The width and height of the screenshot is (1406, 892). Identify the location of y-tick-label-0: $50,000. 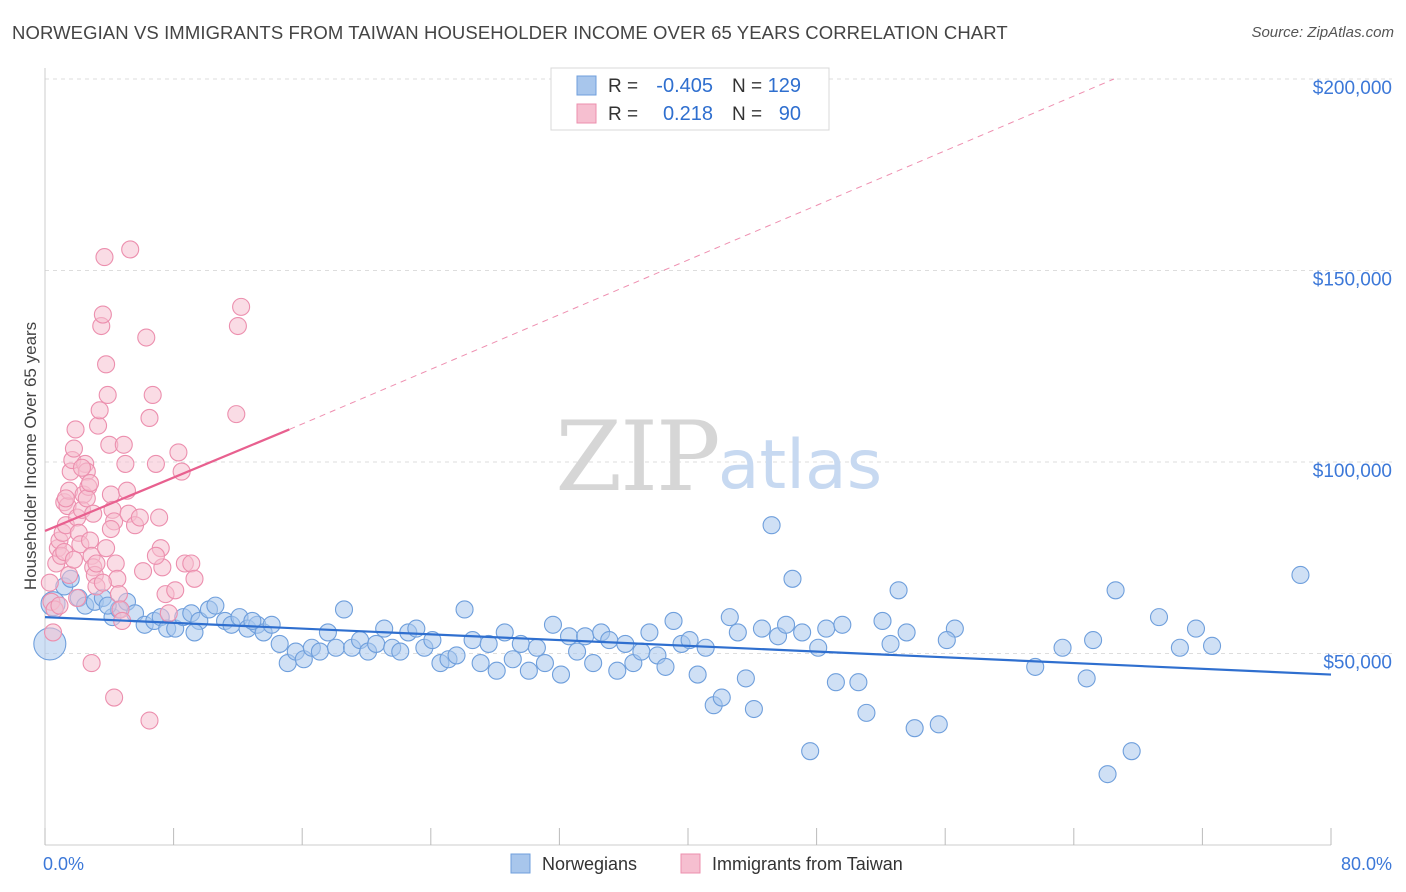
(1357, 663).